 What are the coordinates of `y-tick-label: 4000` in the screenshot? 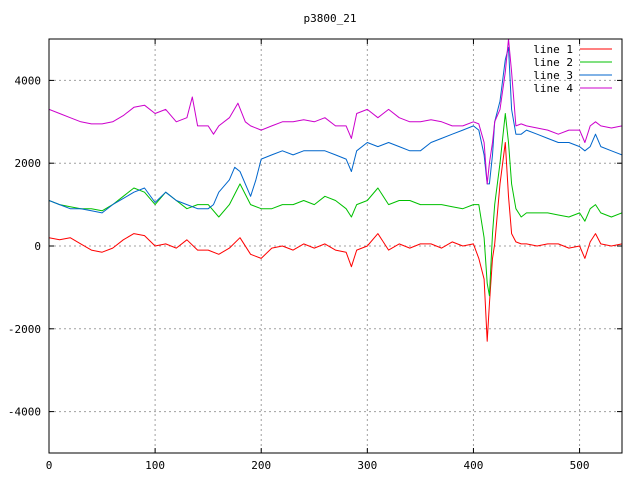 It's located at (28, 80).